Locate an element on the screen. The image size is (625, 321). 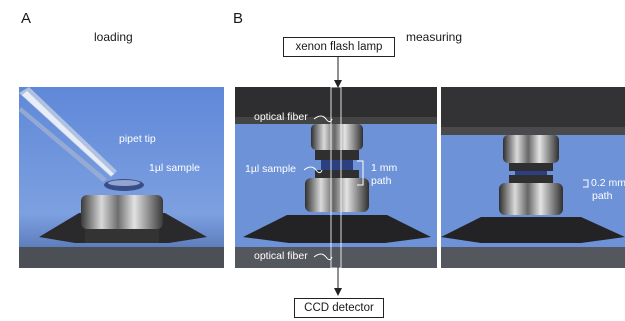
optical-fiber-top-pointer is located at coordinates (323, 119).